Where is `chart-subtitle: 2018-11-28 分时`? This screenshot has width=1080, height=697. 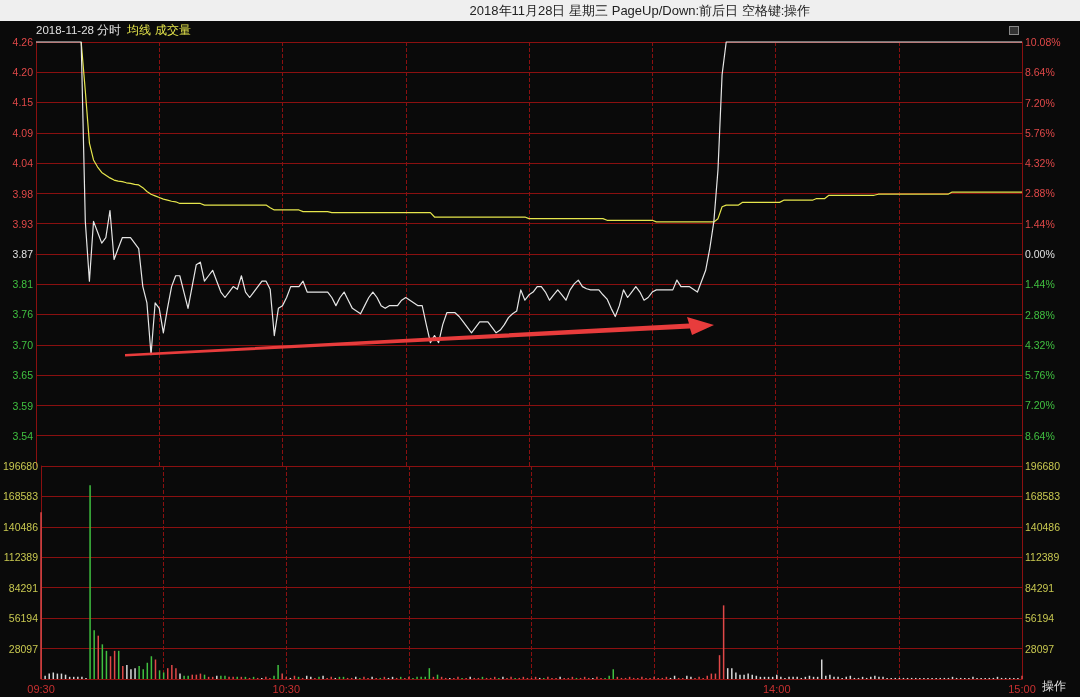 chart-subtitle: 2018-11-28 分时 is located at coordinates (79, 30).